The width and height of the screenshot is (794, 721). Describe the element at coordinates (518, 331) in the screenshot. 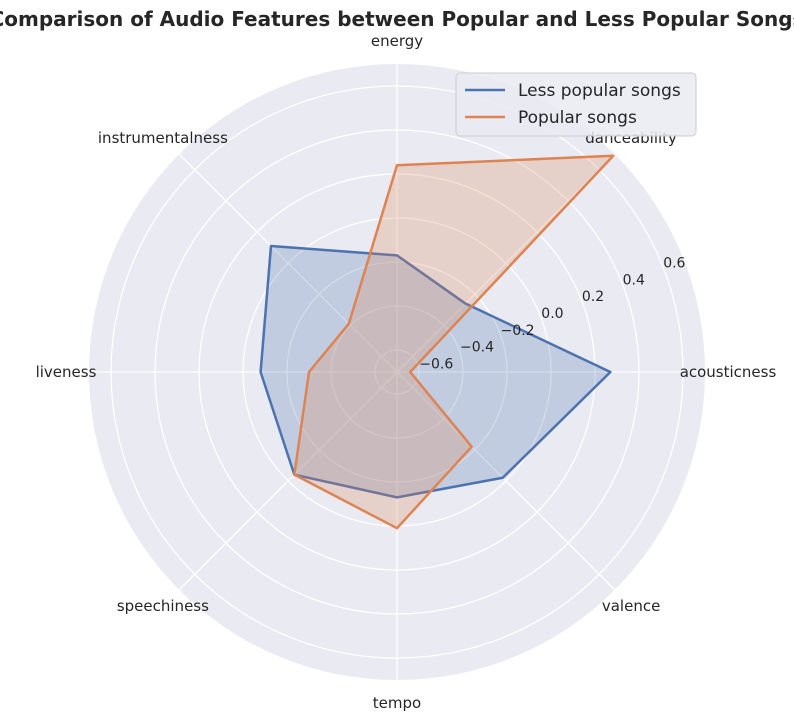

I see `radial-tick-label-2: −0.2` at that location.